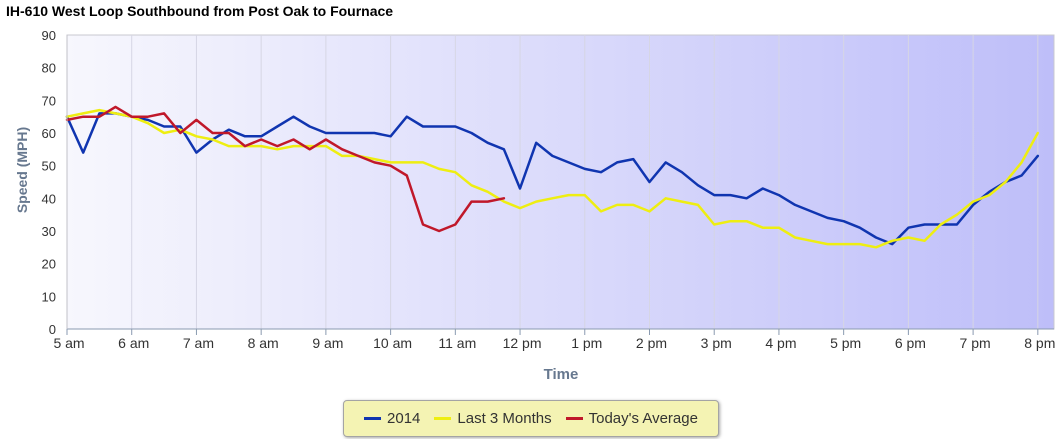  What do you see at coordinates (845, 343) in the screenshot?
I see `x-tick-label: 5 pm` at bounding box center [845, 343].